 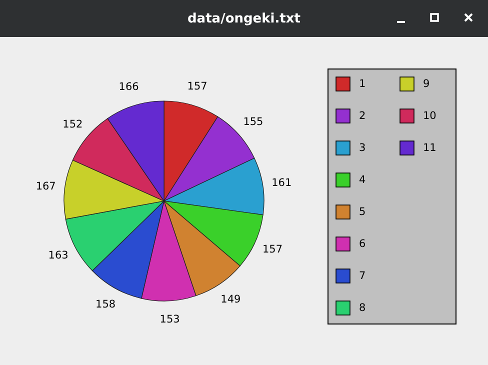 What do you see at coordinates (362, 84) in the screenshot?
I see `legend-label: 1` at bounding box center [362, 84].